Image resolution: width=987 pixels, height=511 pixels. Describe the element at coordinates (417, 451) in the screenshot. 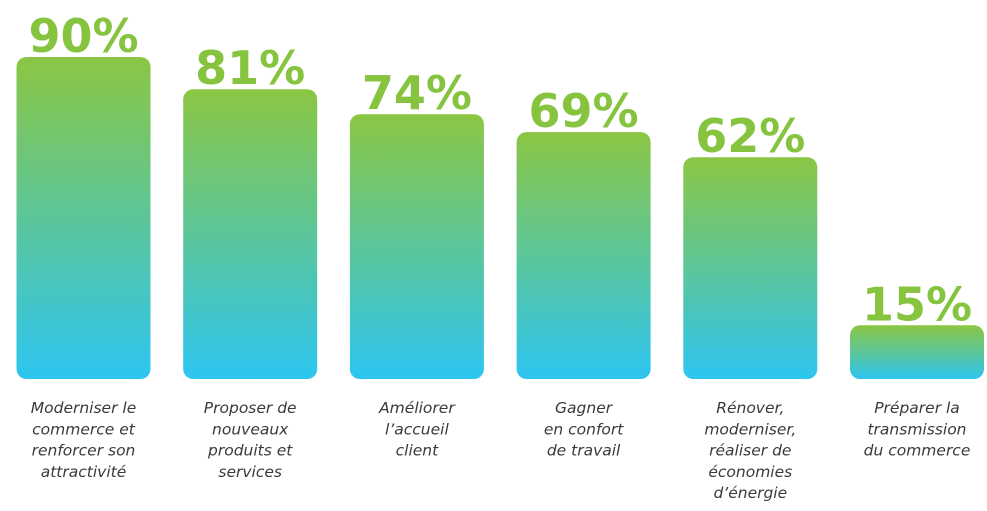

I see `category-label-line: client` at that location.